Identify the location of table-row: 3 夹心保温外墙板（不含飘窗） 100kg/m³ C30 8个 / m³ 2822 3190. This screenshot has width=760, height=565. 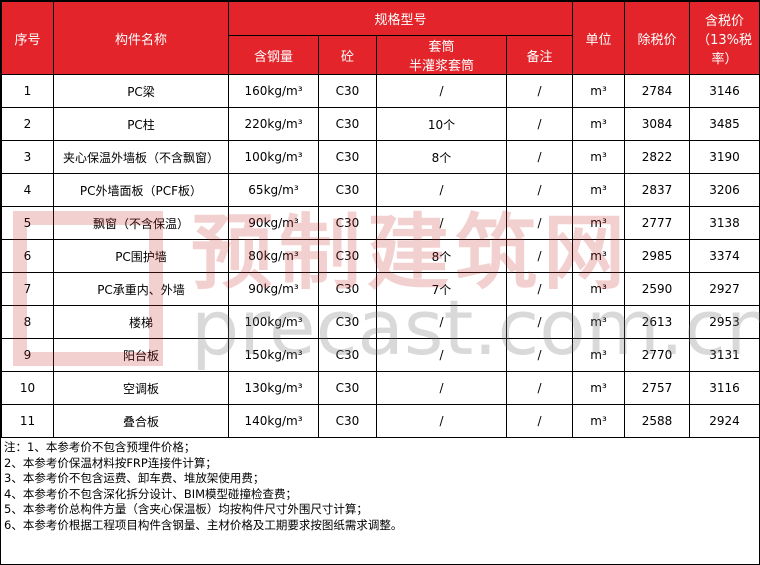
(380, 157).